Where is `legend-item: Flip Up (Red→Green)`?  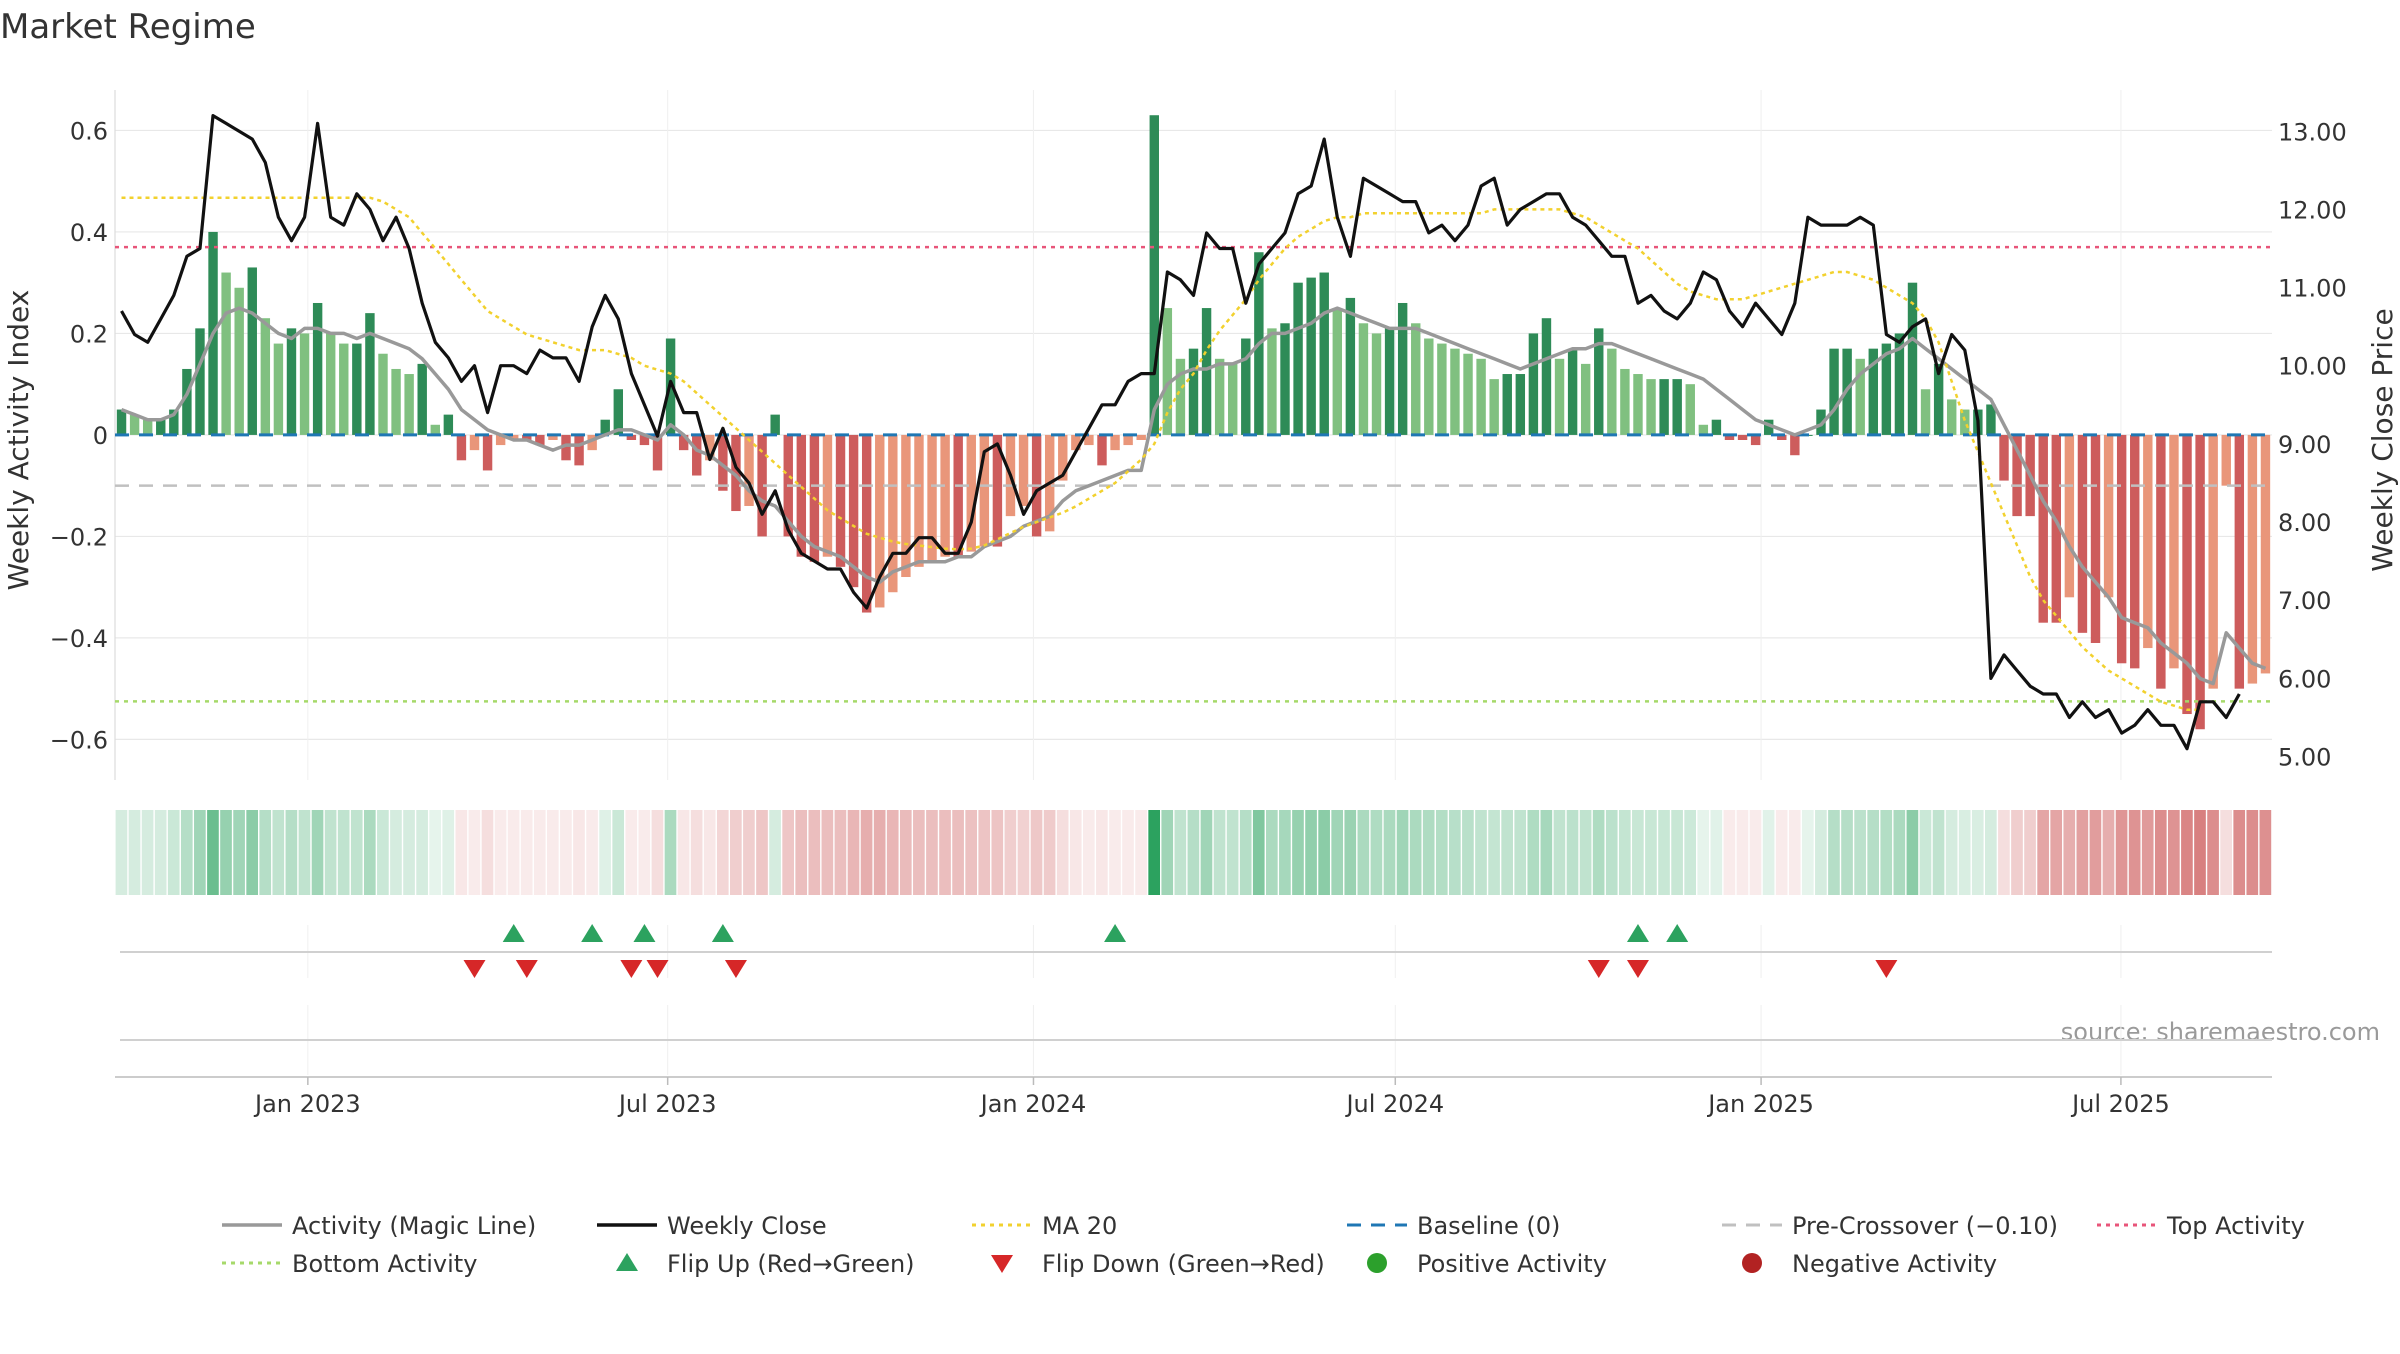
legend-item: Flip Up (Red→Green) is located at coordinates (765, 1264).